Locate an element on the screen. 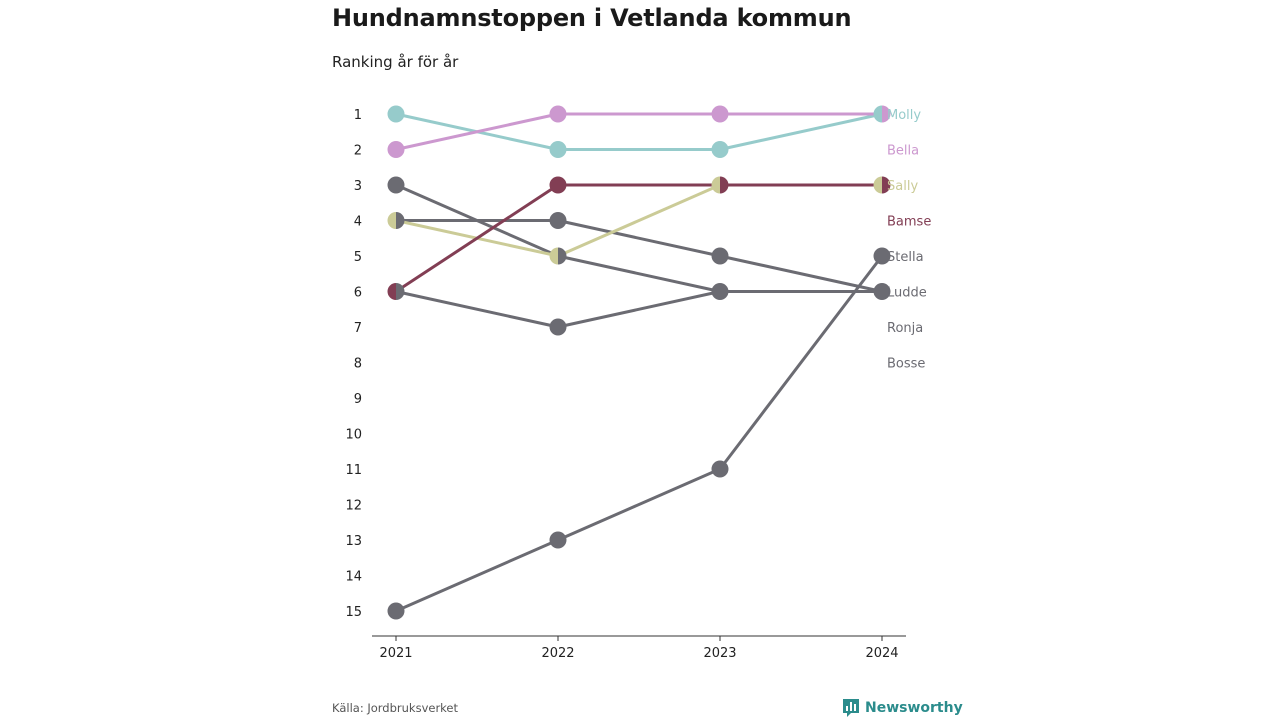  series-label-bamse: Bamse is located at coordinates (909, 222).